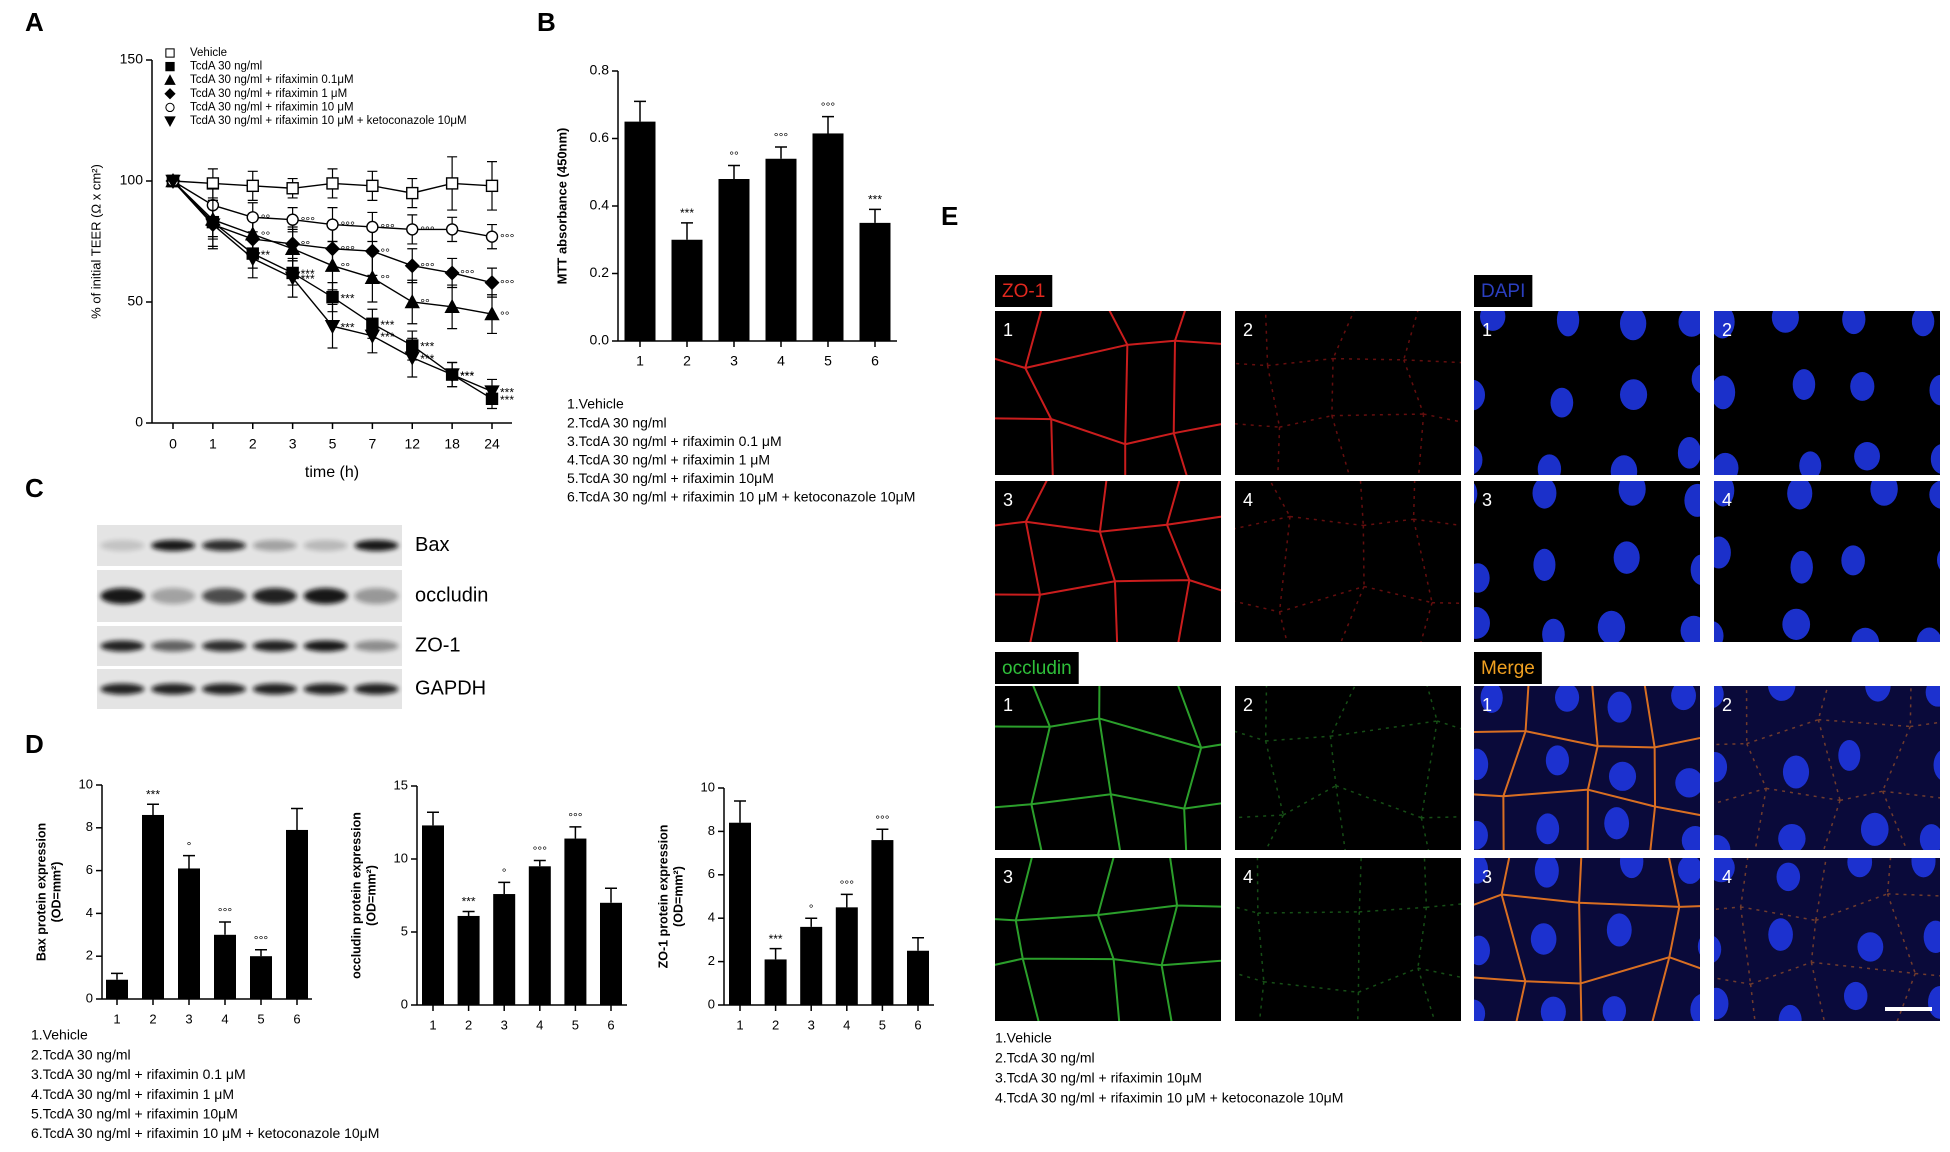 This screenshot has height=1152, width=1950. I want to click on blot-strip, so click(249, 646).